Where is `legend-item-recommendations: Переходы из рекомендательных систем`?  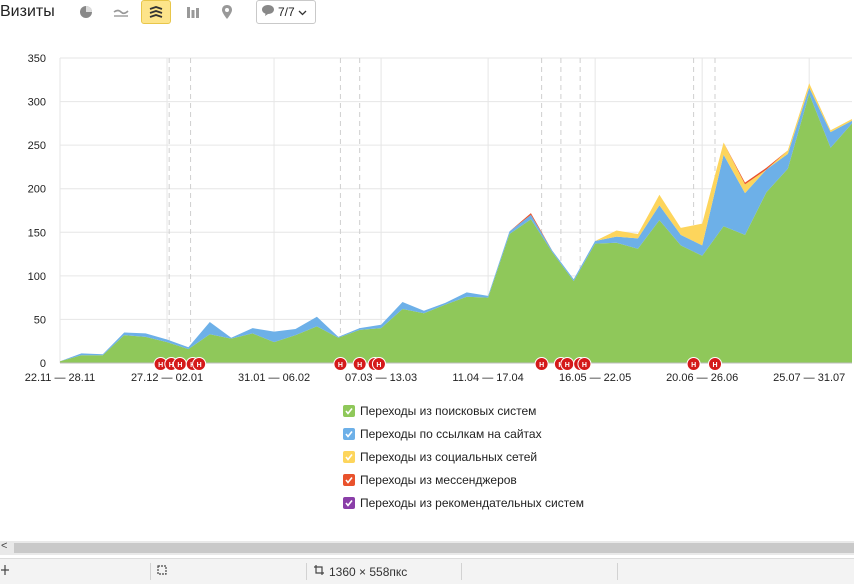 legend-item-recommendations: Переходы из рекомендательных систем is located at coordinates (463, 502).